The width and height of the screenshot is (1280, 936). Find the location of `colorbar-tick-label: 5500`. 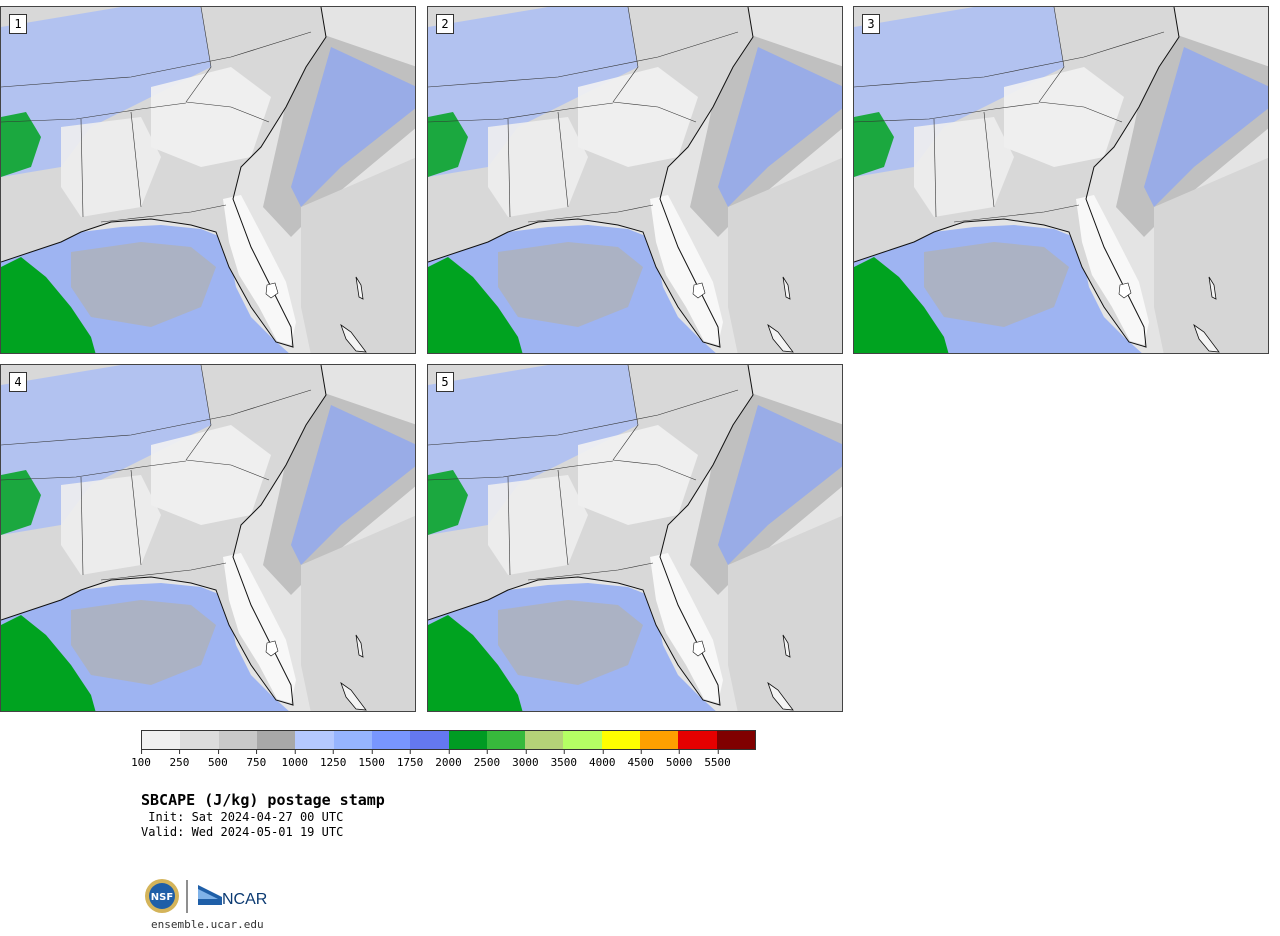

colorbar-tick-label: 5500 is located at coordinates (717, 759).